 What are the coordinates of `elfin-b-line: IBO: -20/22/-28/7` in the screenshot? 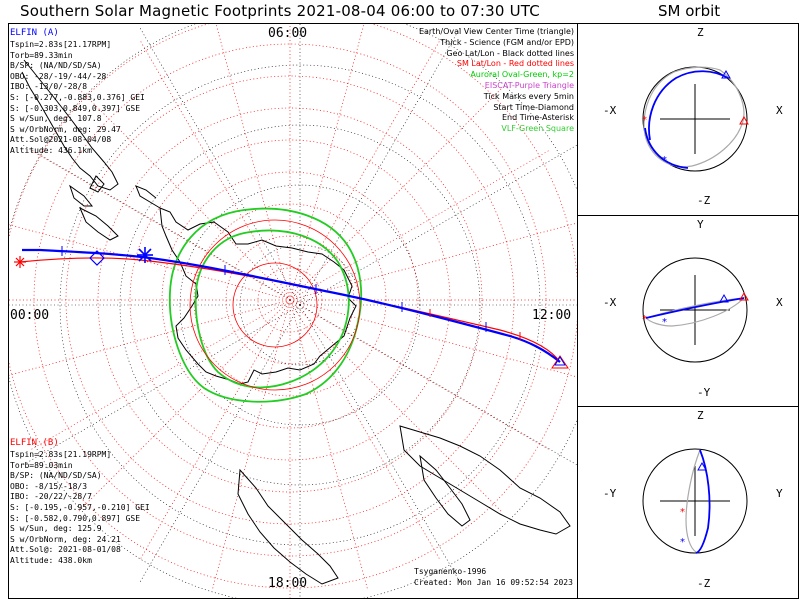 It's located at (51, 497).